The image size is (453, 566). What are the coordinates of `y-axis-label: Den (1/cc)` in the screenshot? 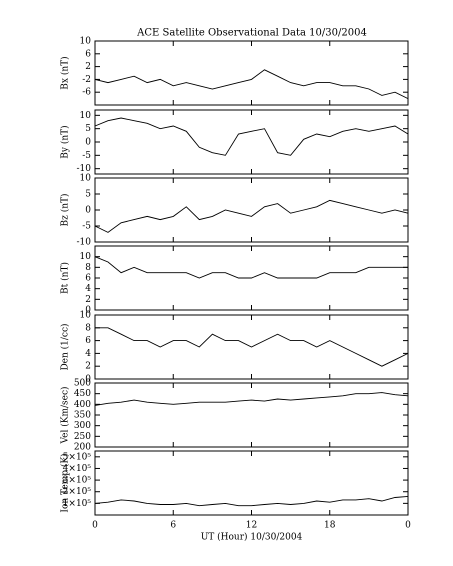 It's located at (65, 346).